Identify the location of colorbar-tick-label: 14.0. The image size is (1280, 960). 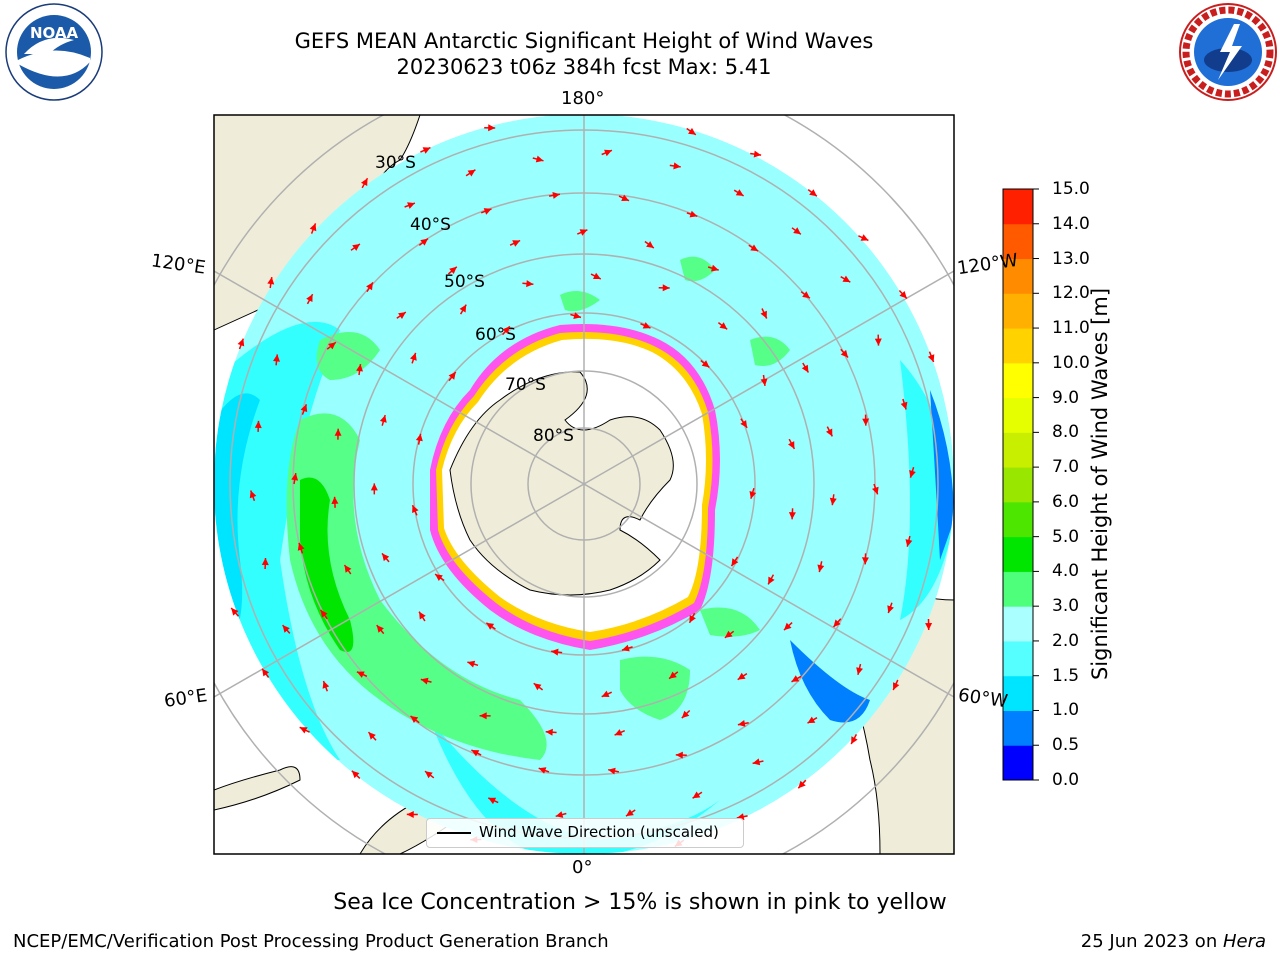
(1071, 223).